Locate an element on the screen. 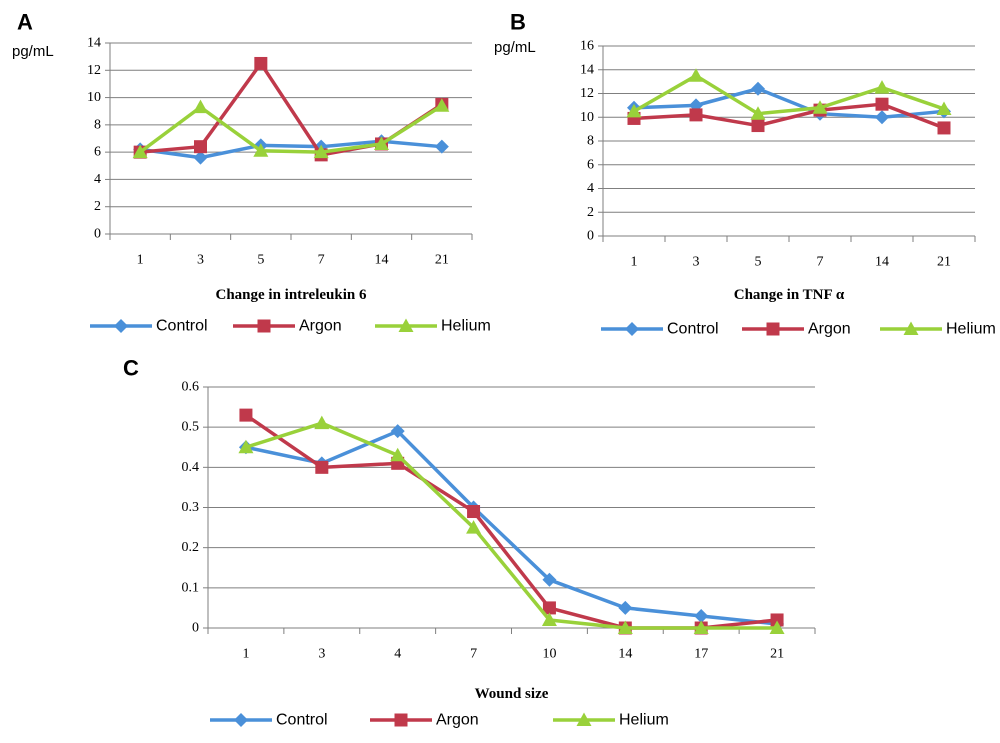  x-tick-label: 17 is located at coordinates (701, 654).